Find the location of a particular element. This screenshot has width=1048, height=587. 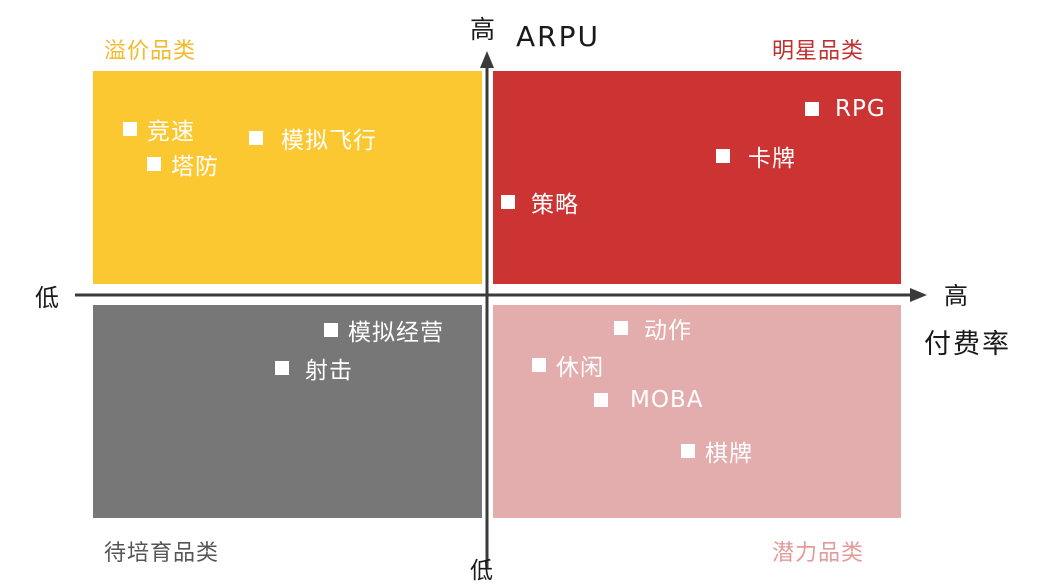

point-shooter: 射击 is located at coordinates (314, 368).